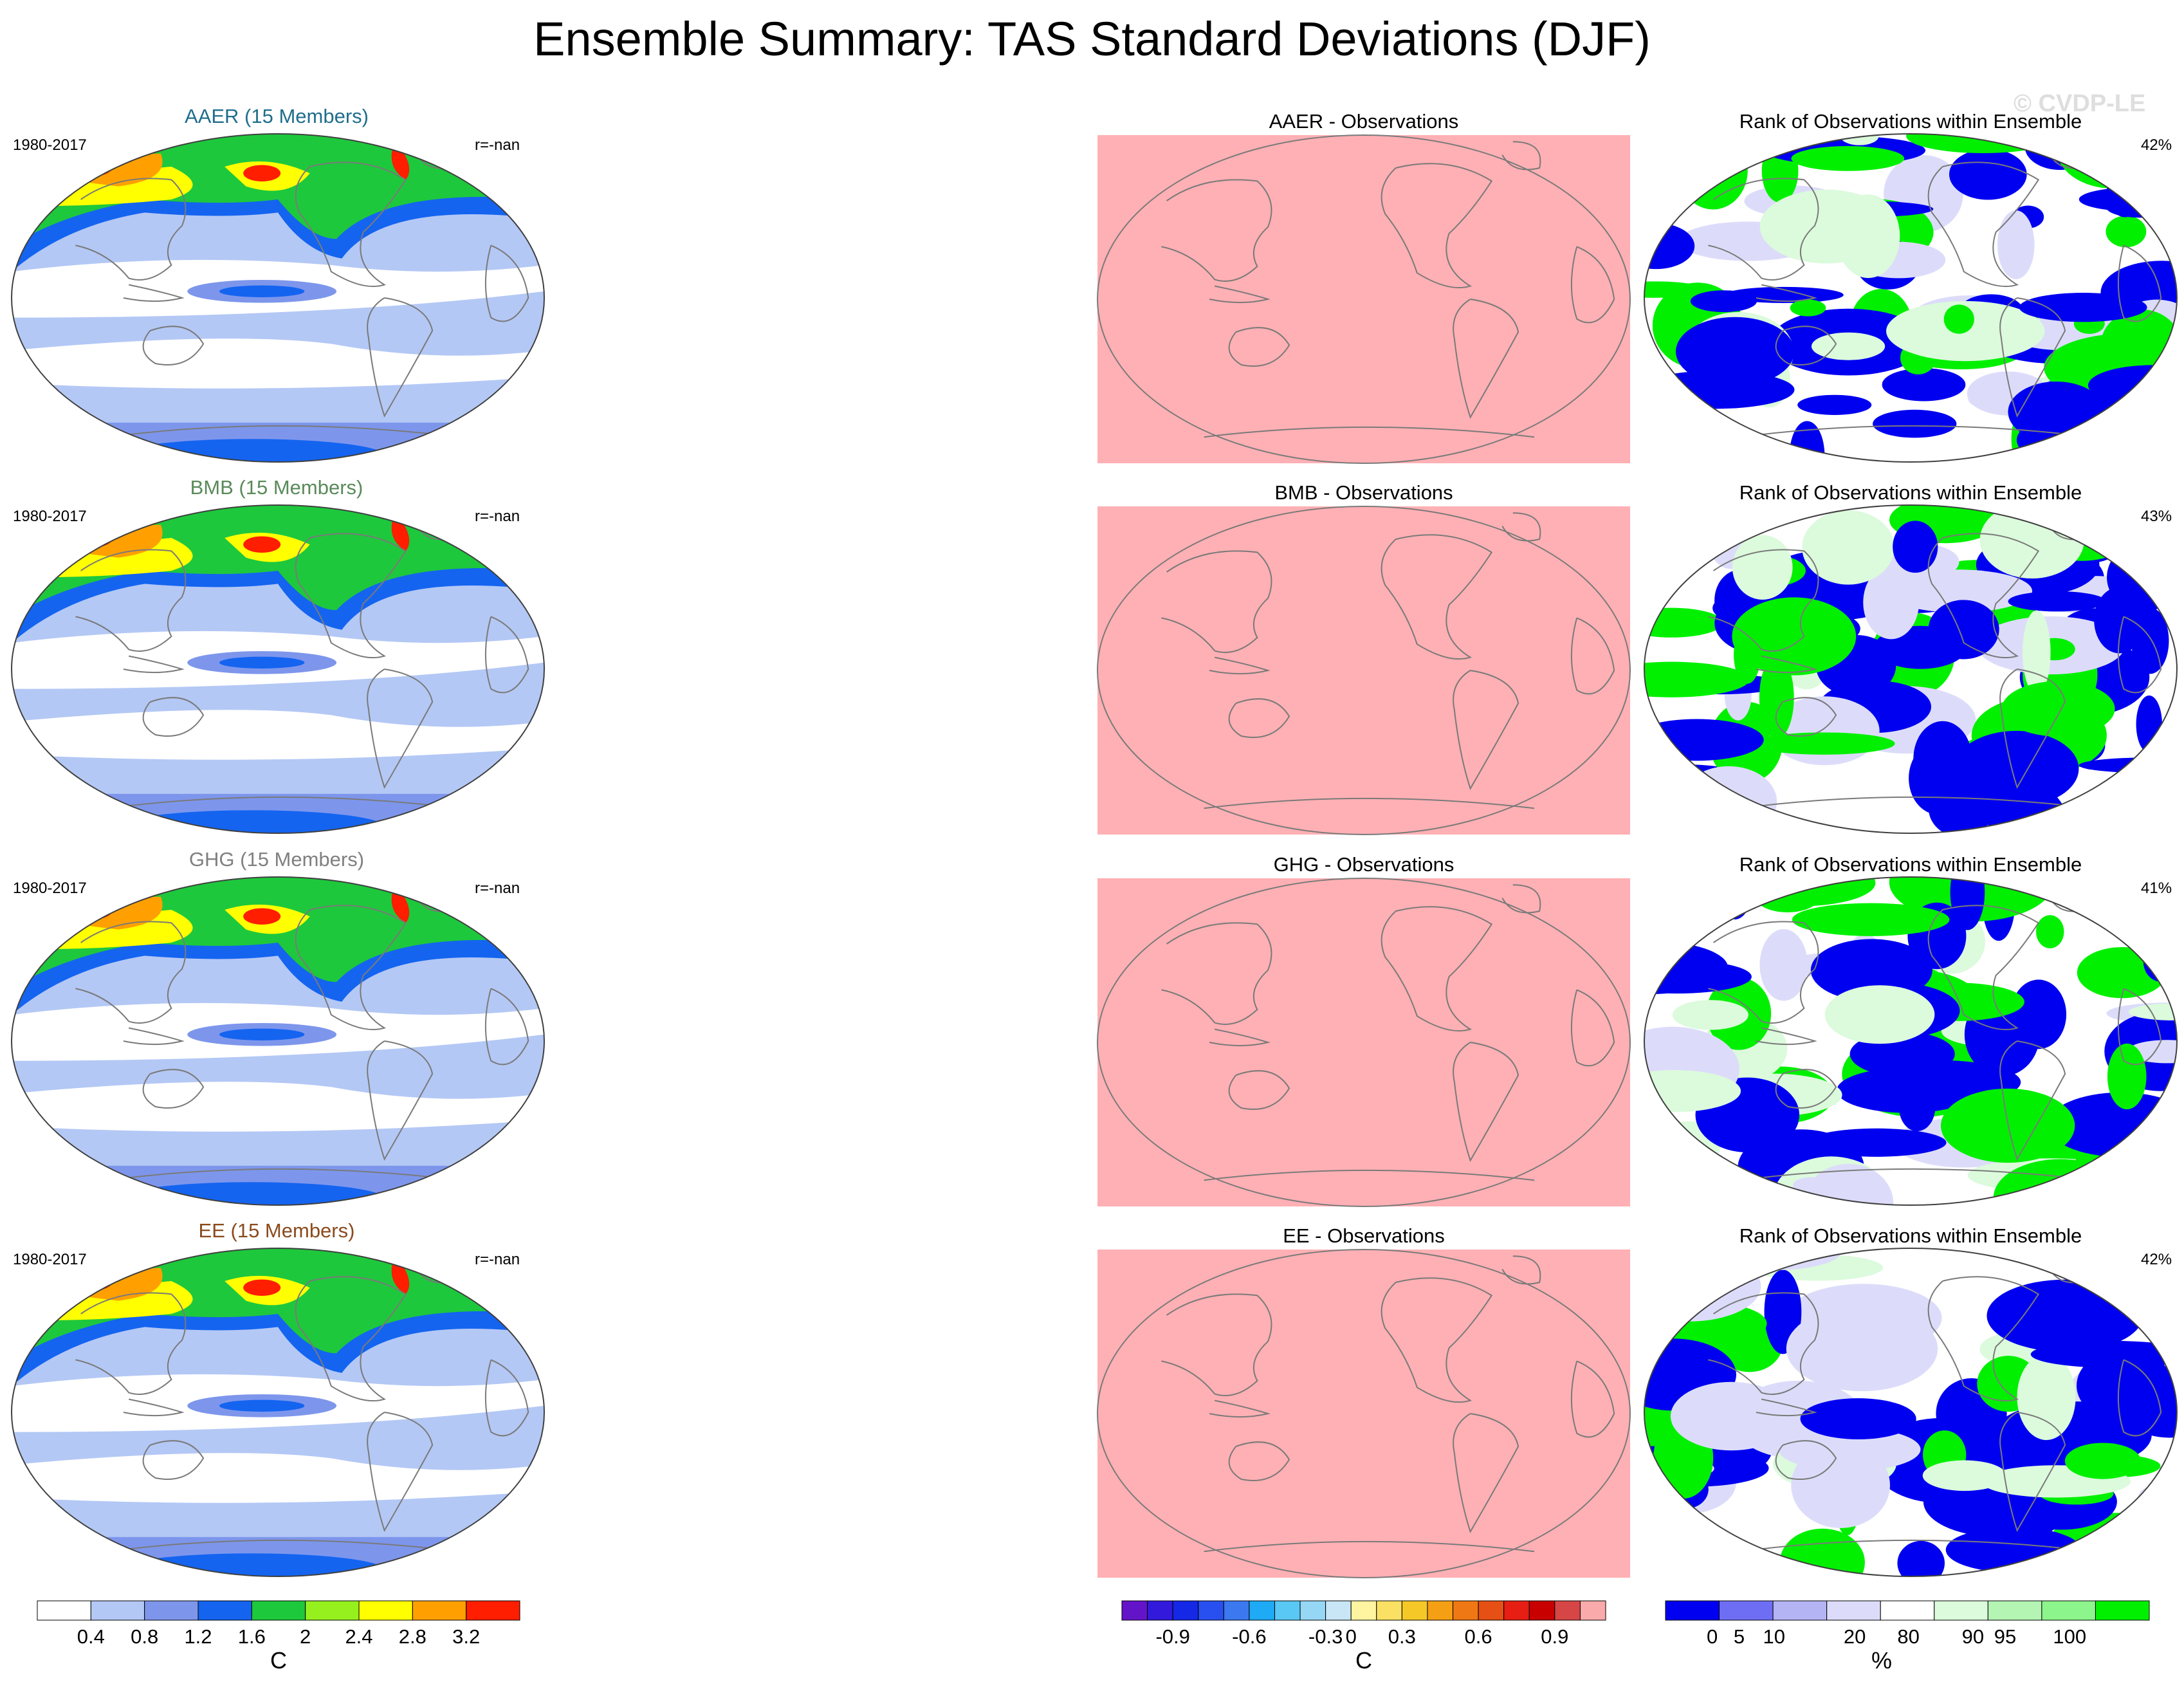  Describe the element at coordinates (467, 1637) in the screenshot. I see `colorbar-tick-label: 3.2` at that location.